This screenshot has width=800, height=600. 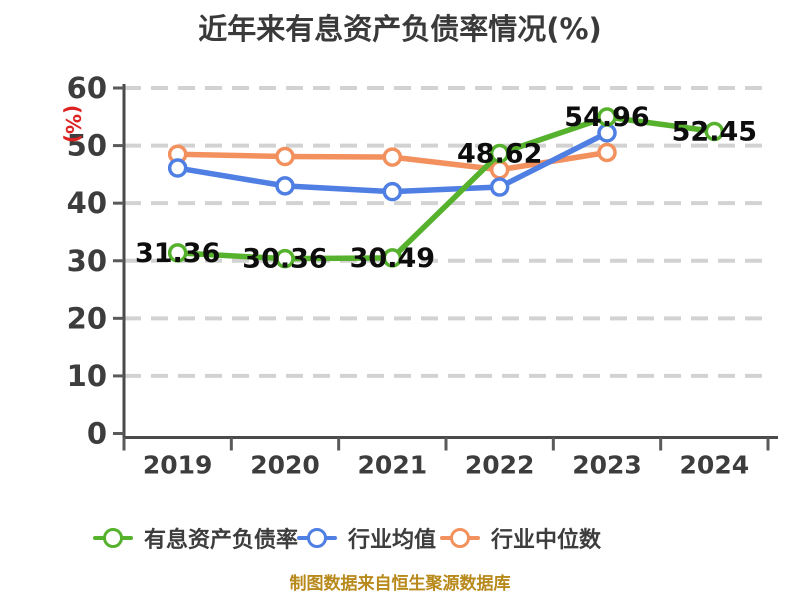 I want to click on data-label: 48.62, so click(x=499, y=154).